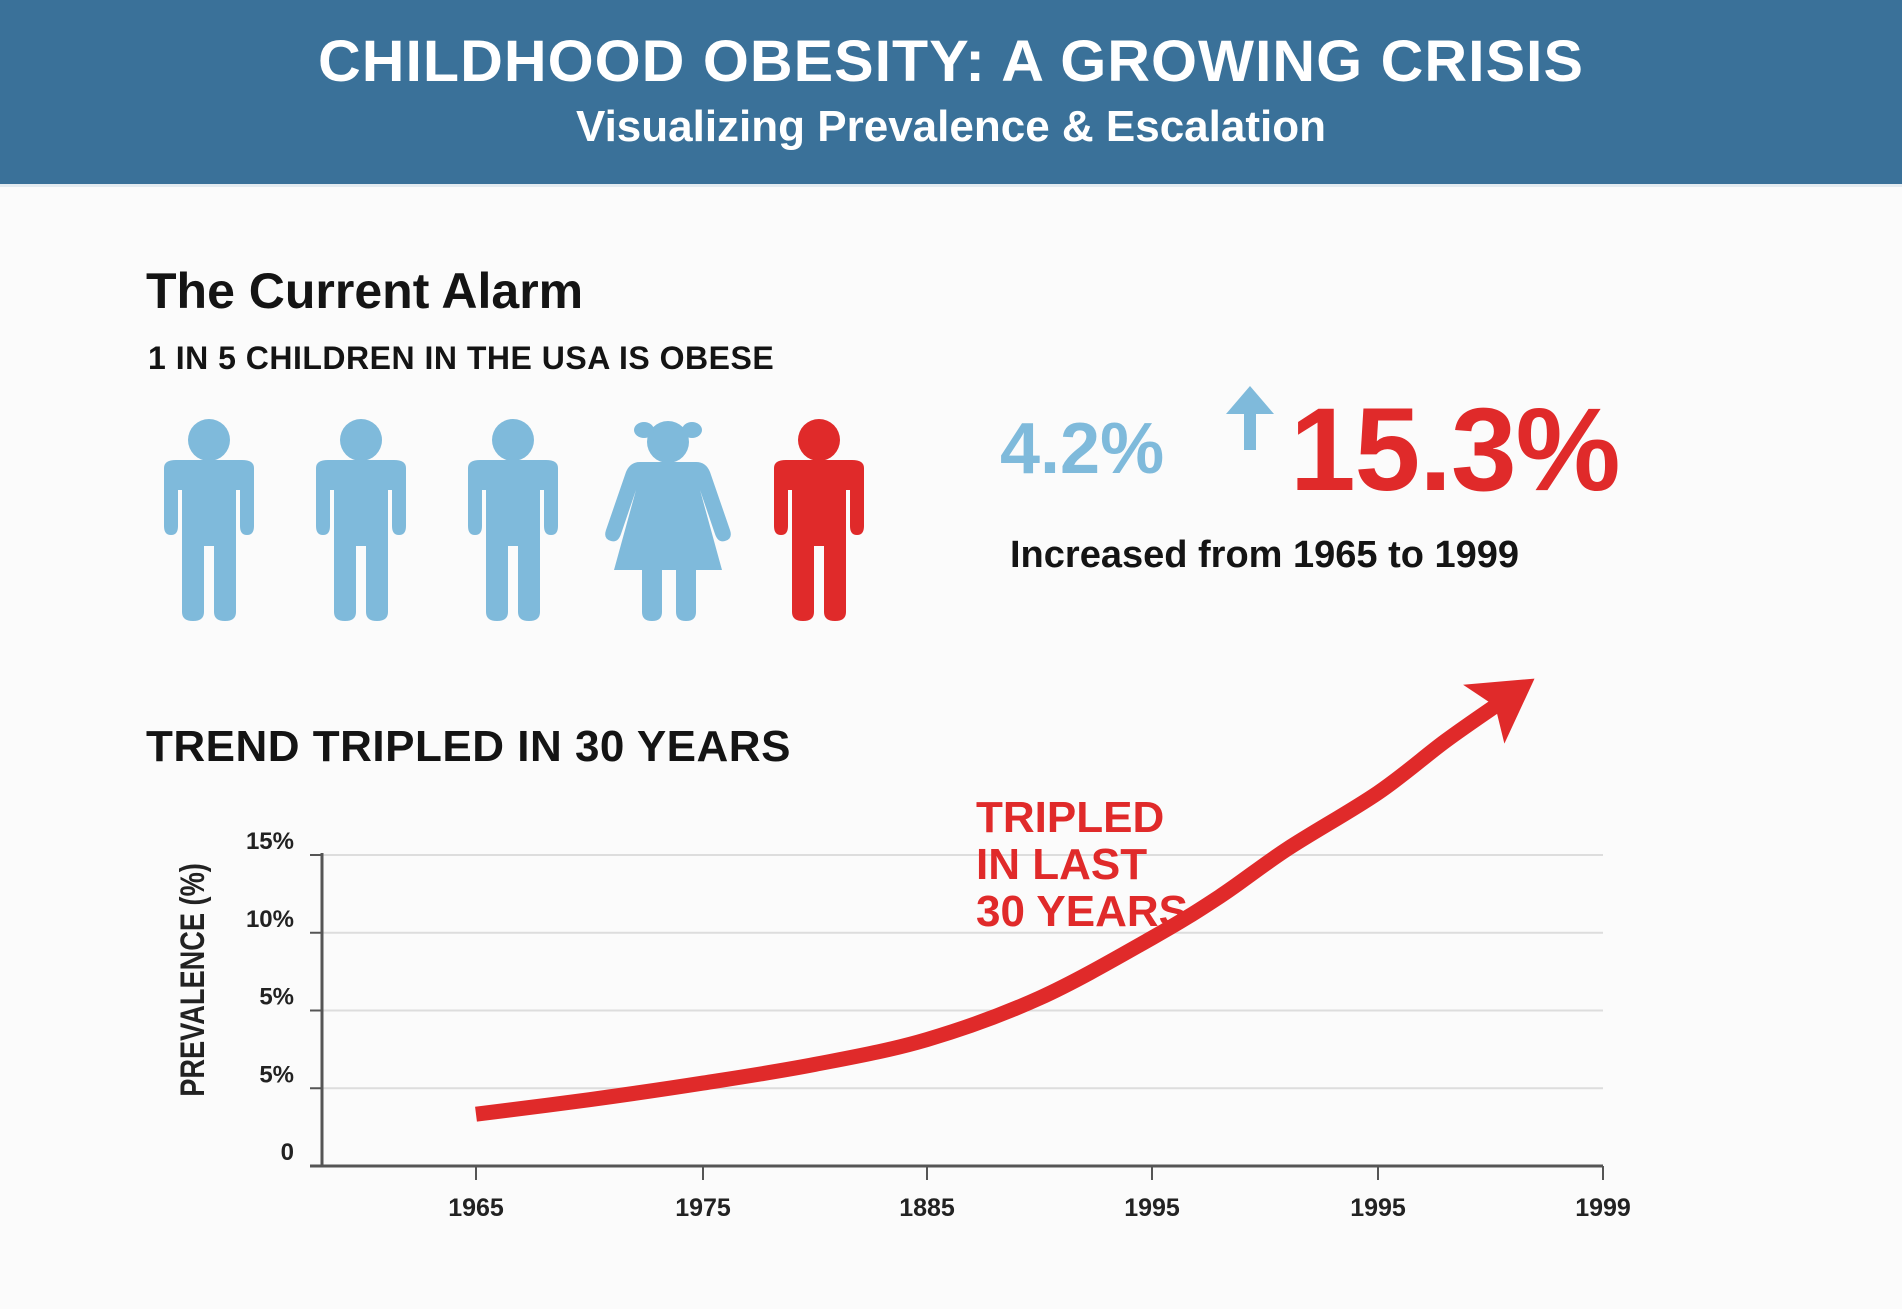 This screenshot has width=1902, height=1309. I want to click on trend-heading: TREND TRIPLED IN 30 YEARS, so click(468, 746).